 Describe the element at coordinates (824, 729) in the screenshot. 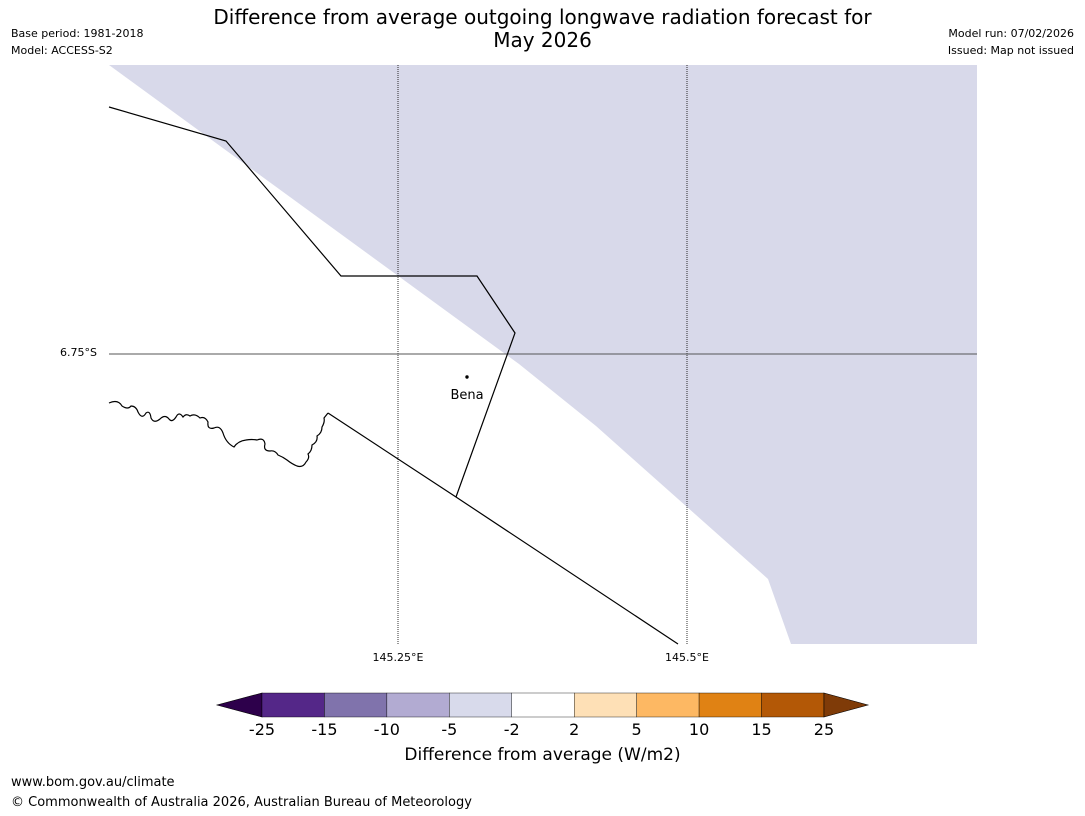

I see `colorbar-tick-label: 25` at that location.